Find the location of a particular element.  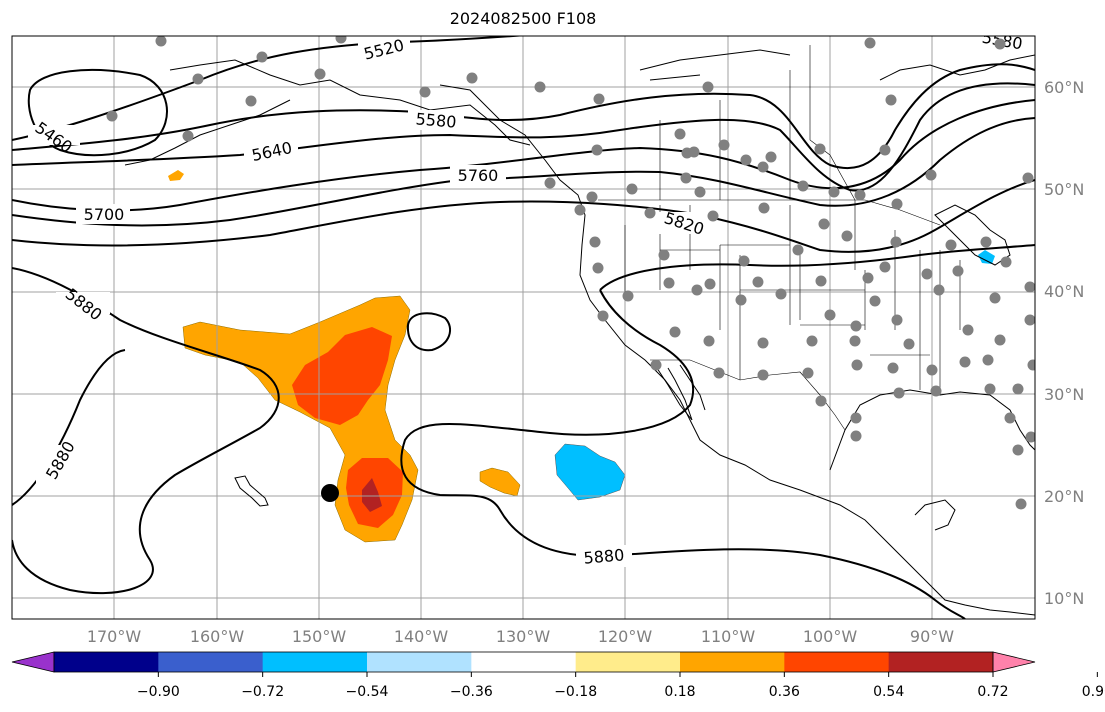

colorbar-tick-label: −0.90 is located at coordinates (158, 692).